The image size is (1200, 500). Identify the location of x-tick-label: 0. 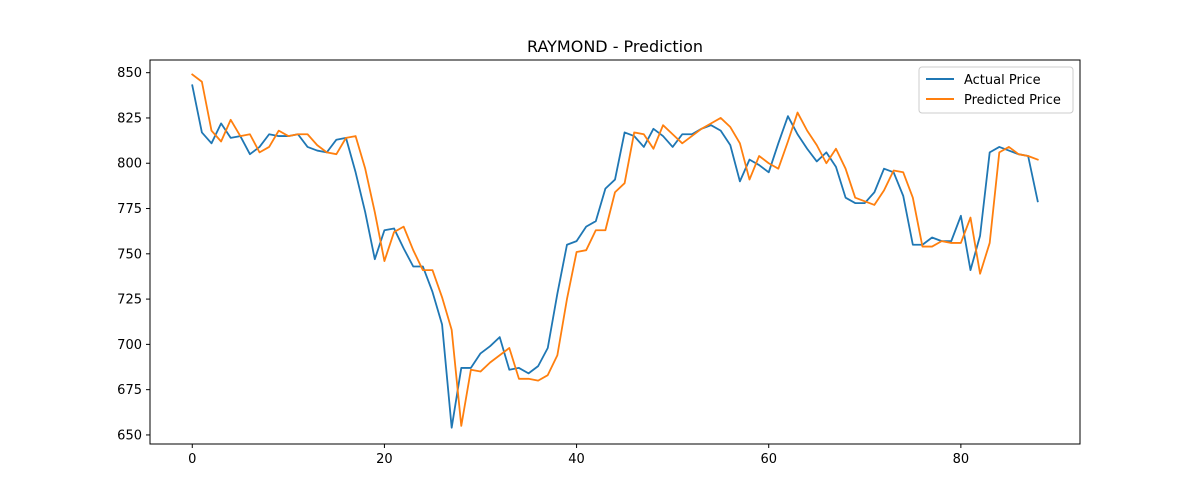
(192, 459).